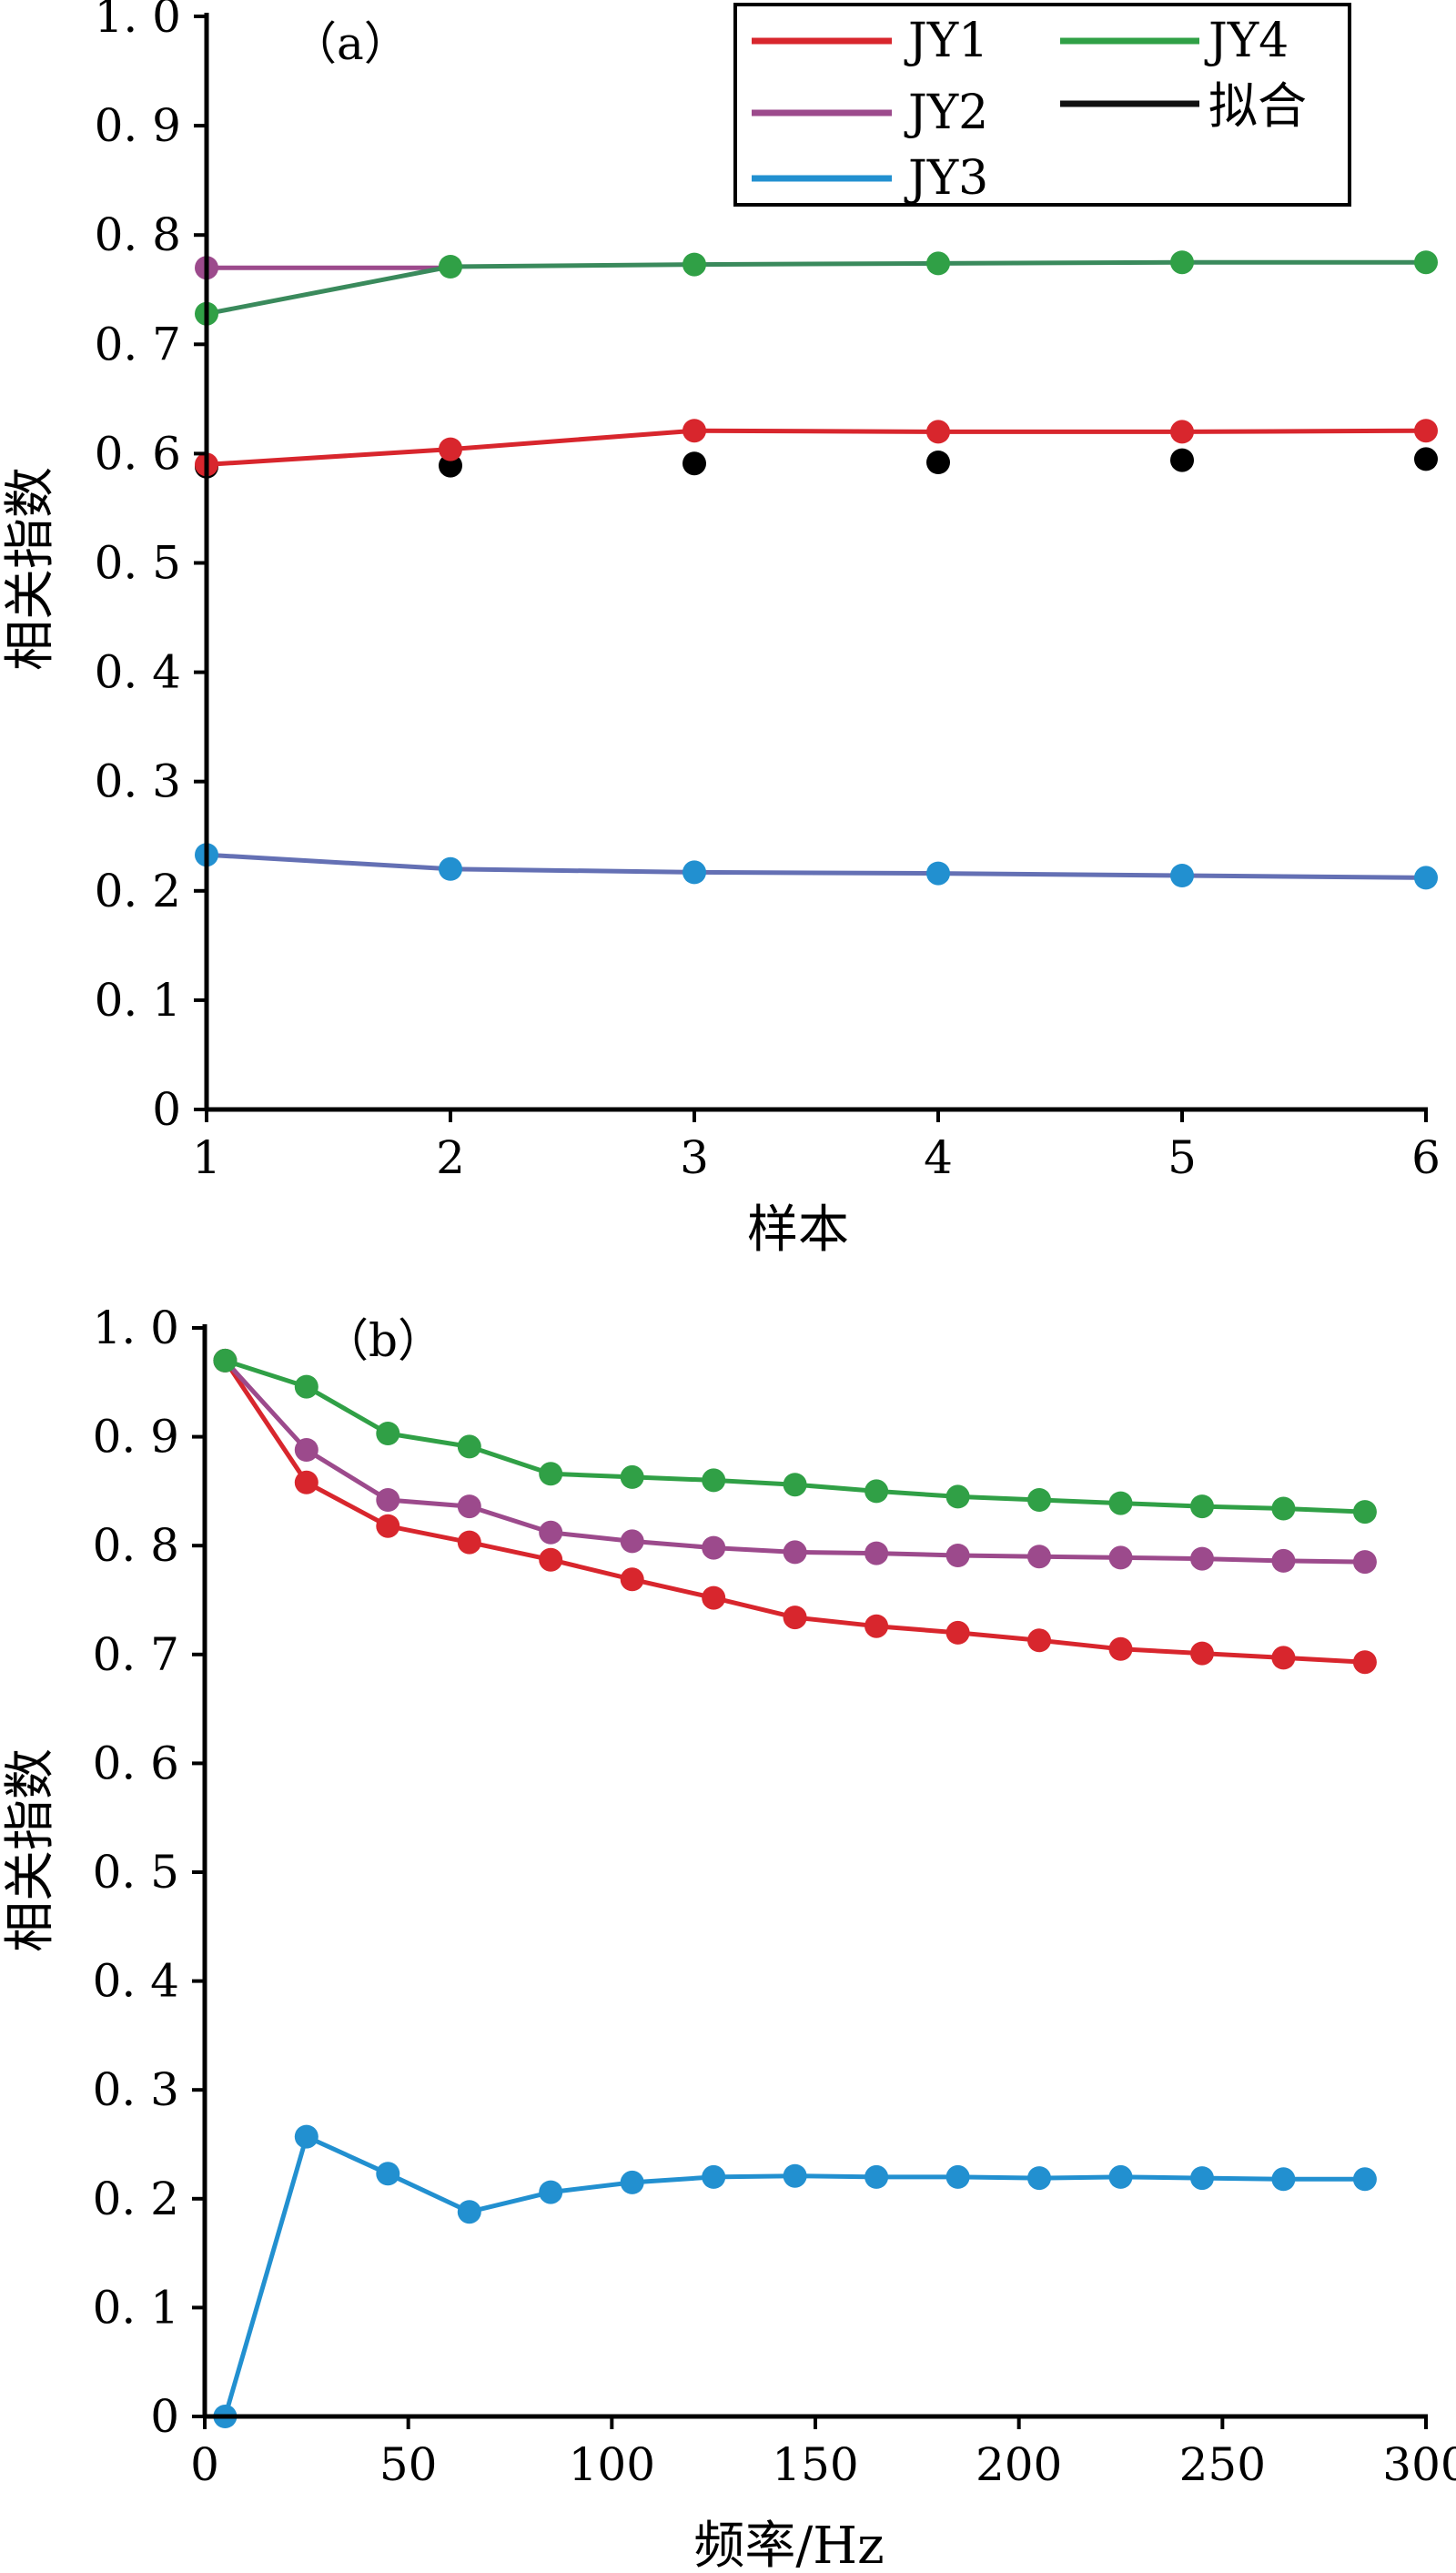 This screenshot has width=1456, height=2573. Describe the element at coordinates (383, 1340) in the screenshot. I see `panel-b-label: （b）` at that location.